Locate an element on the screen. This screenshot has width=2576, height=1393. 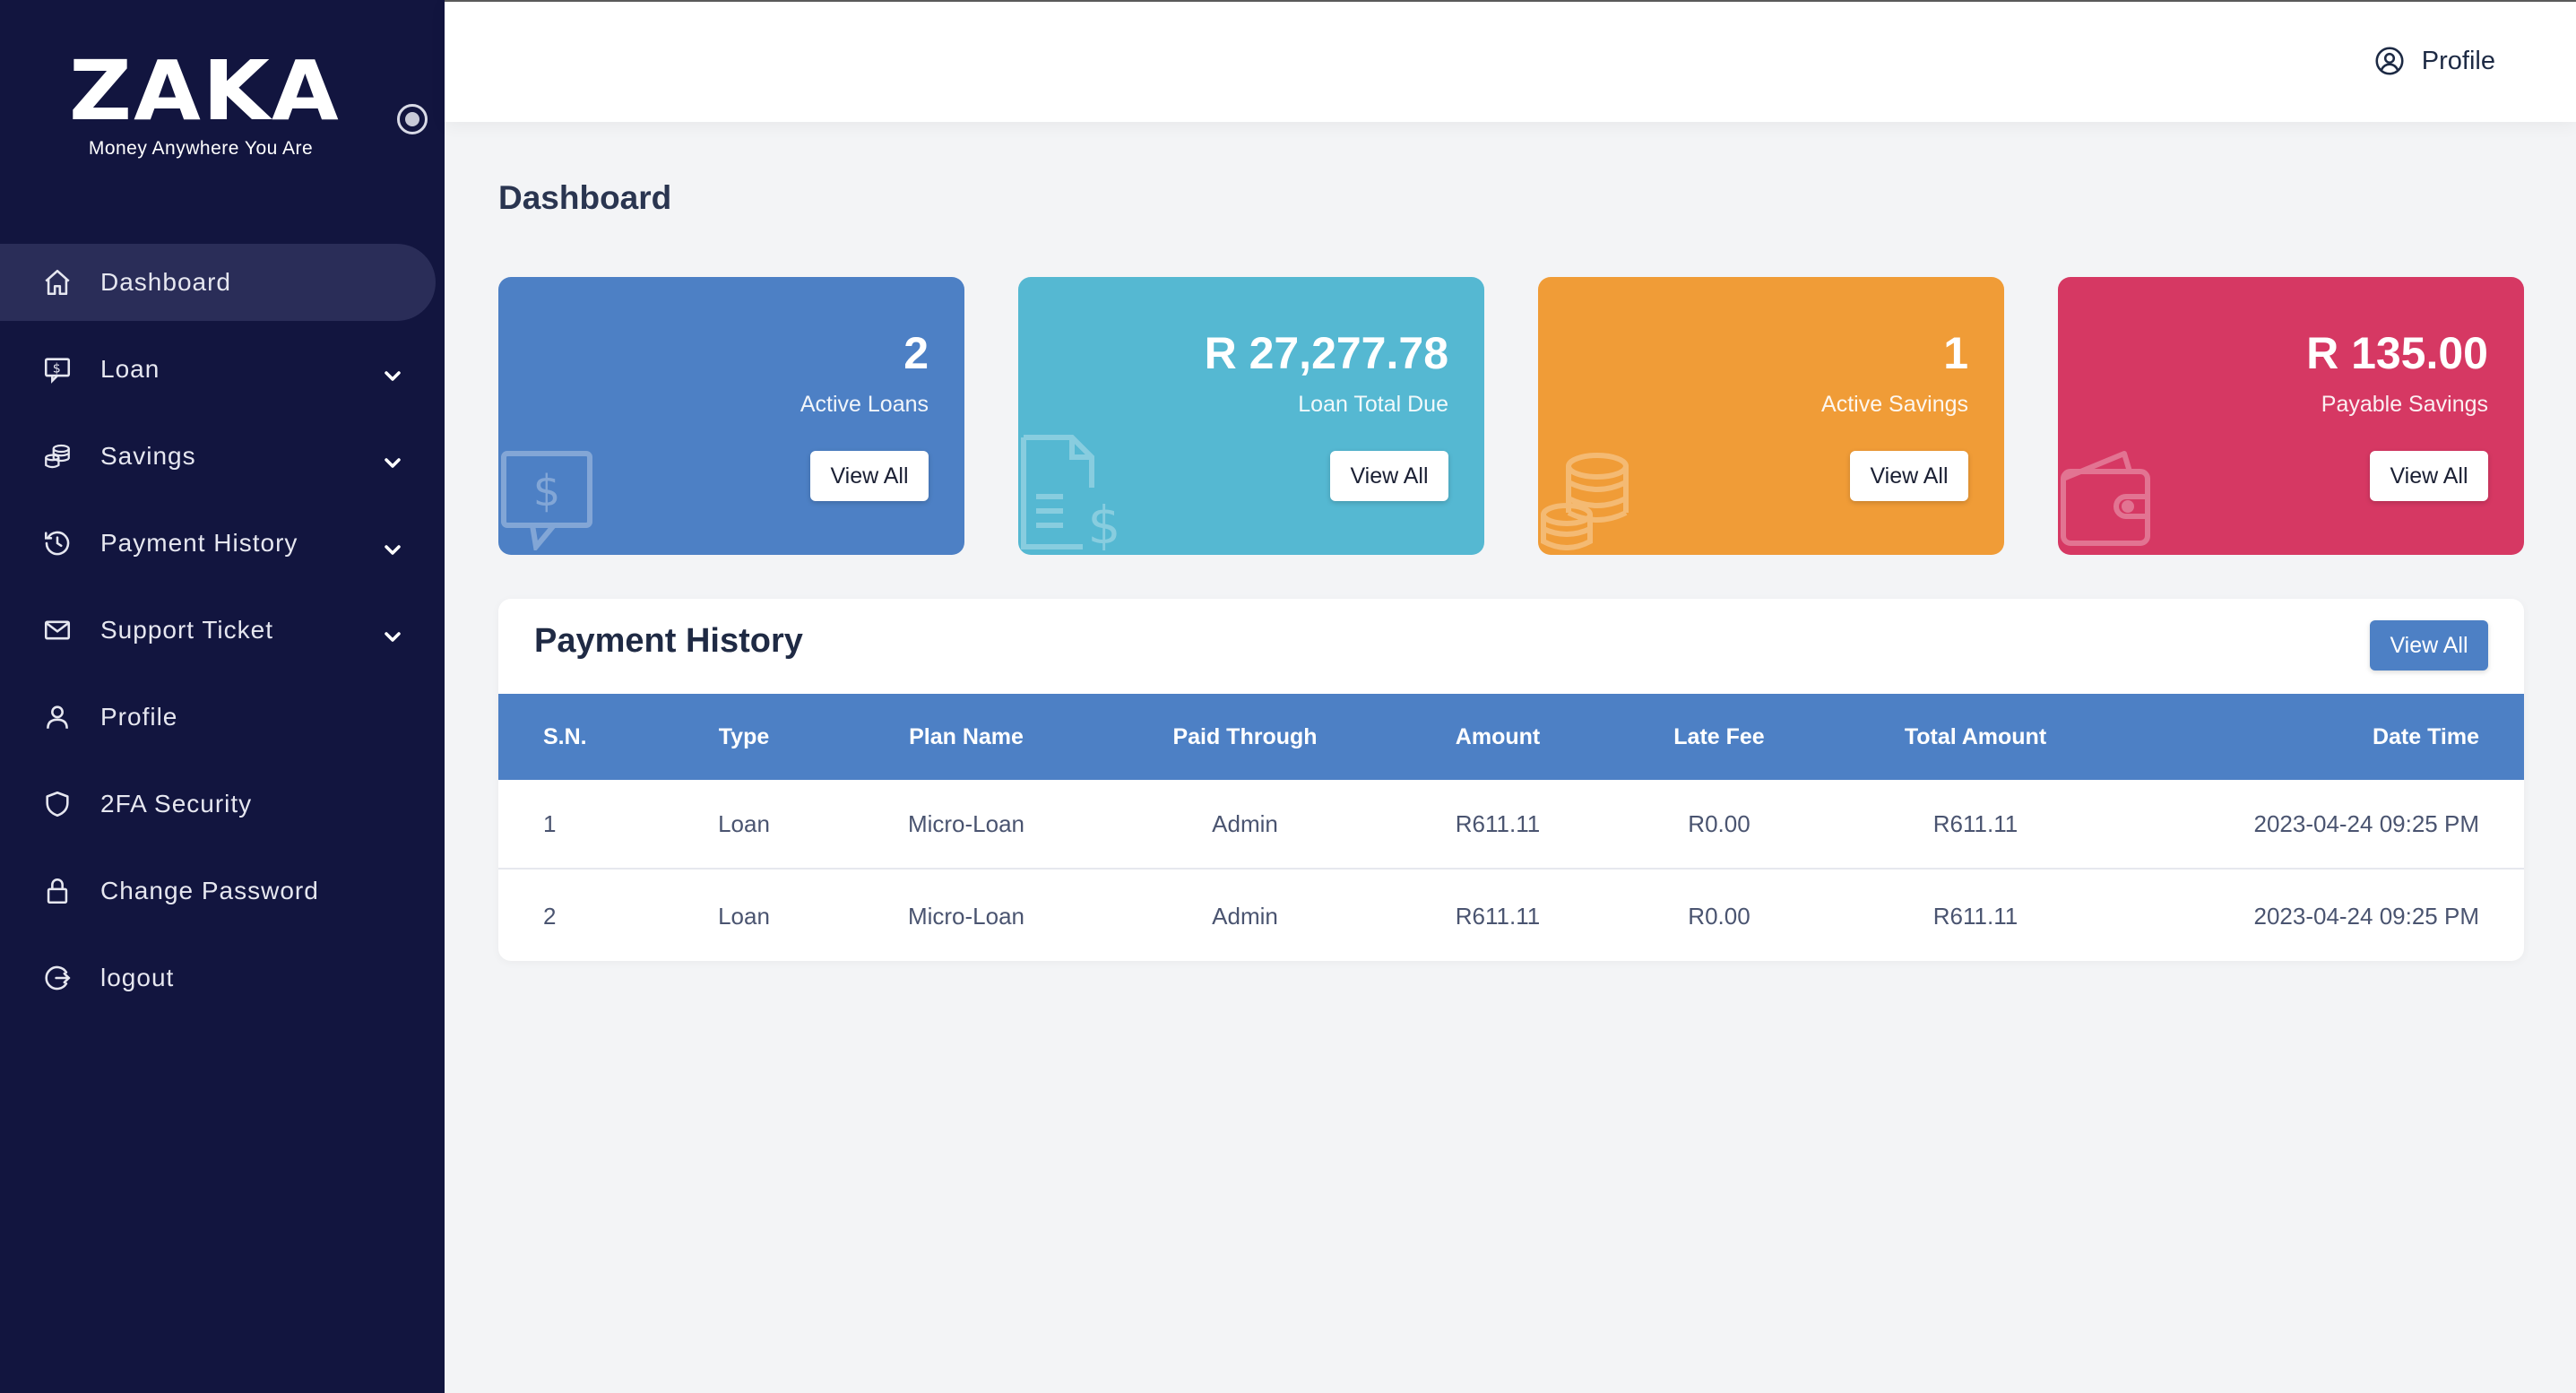
header-profile-link: Profile is located at coordinates (2434, 61).